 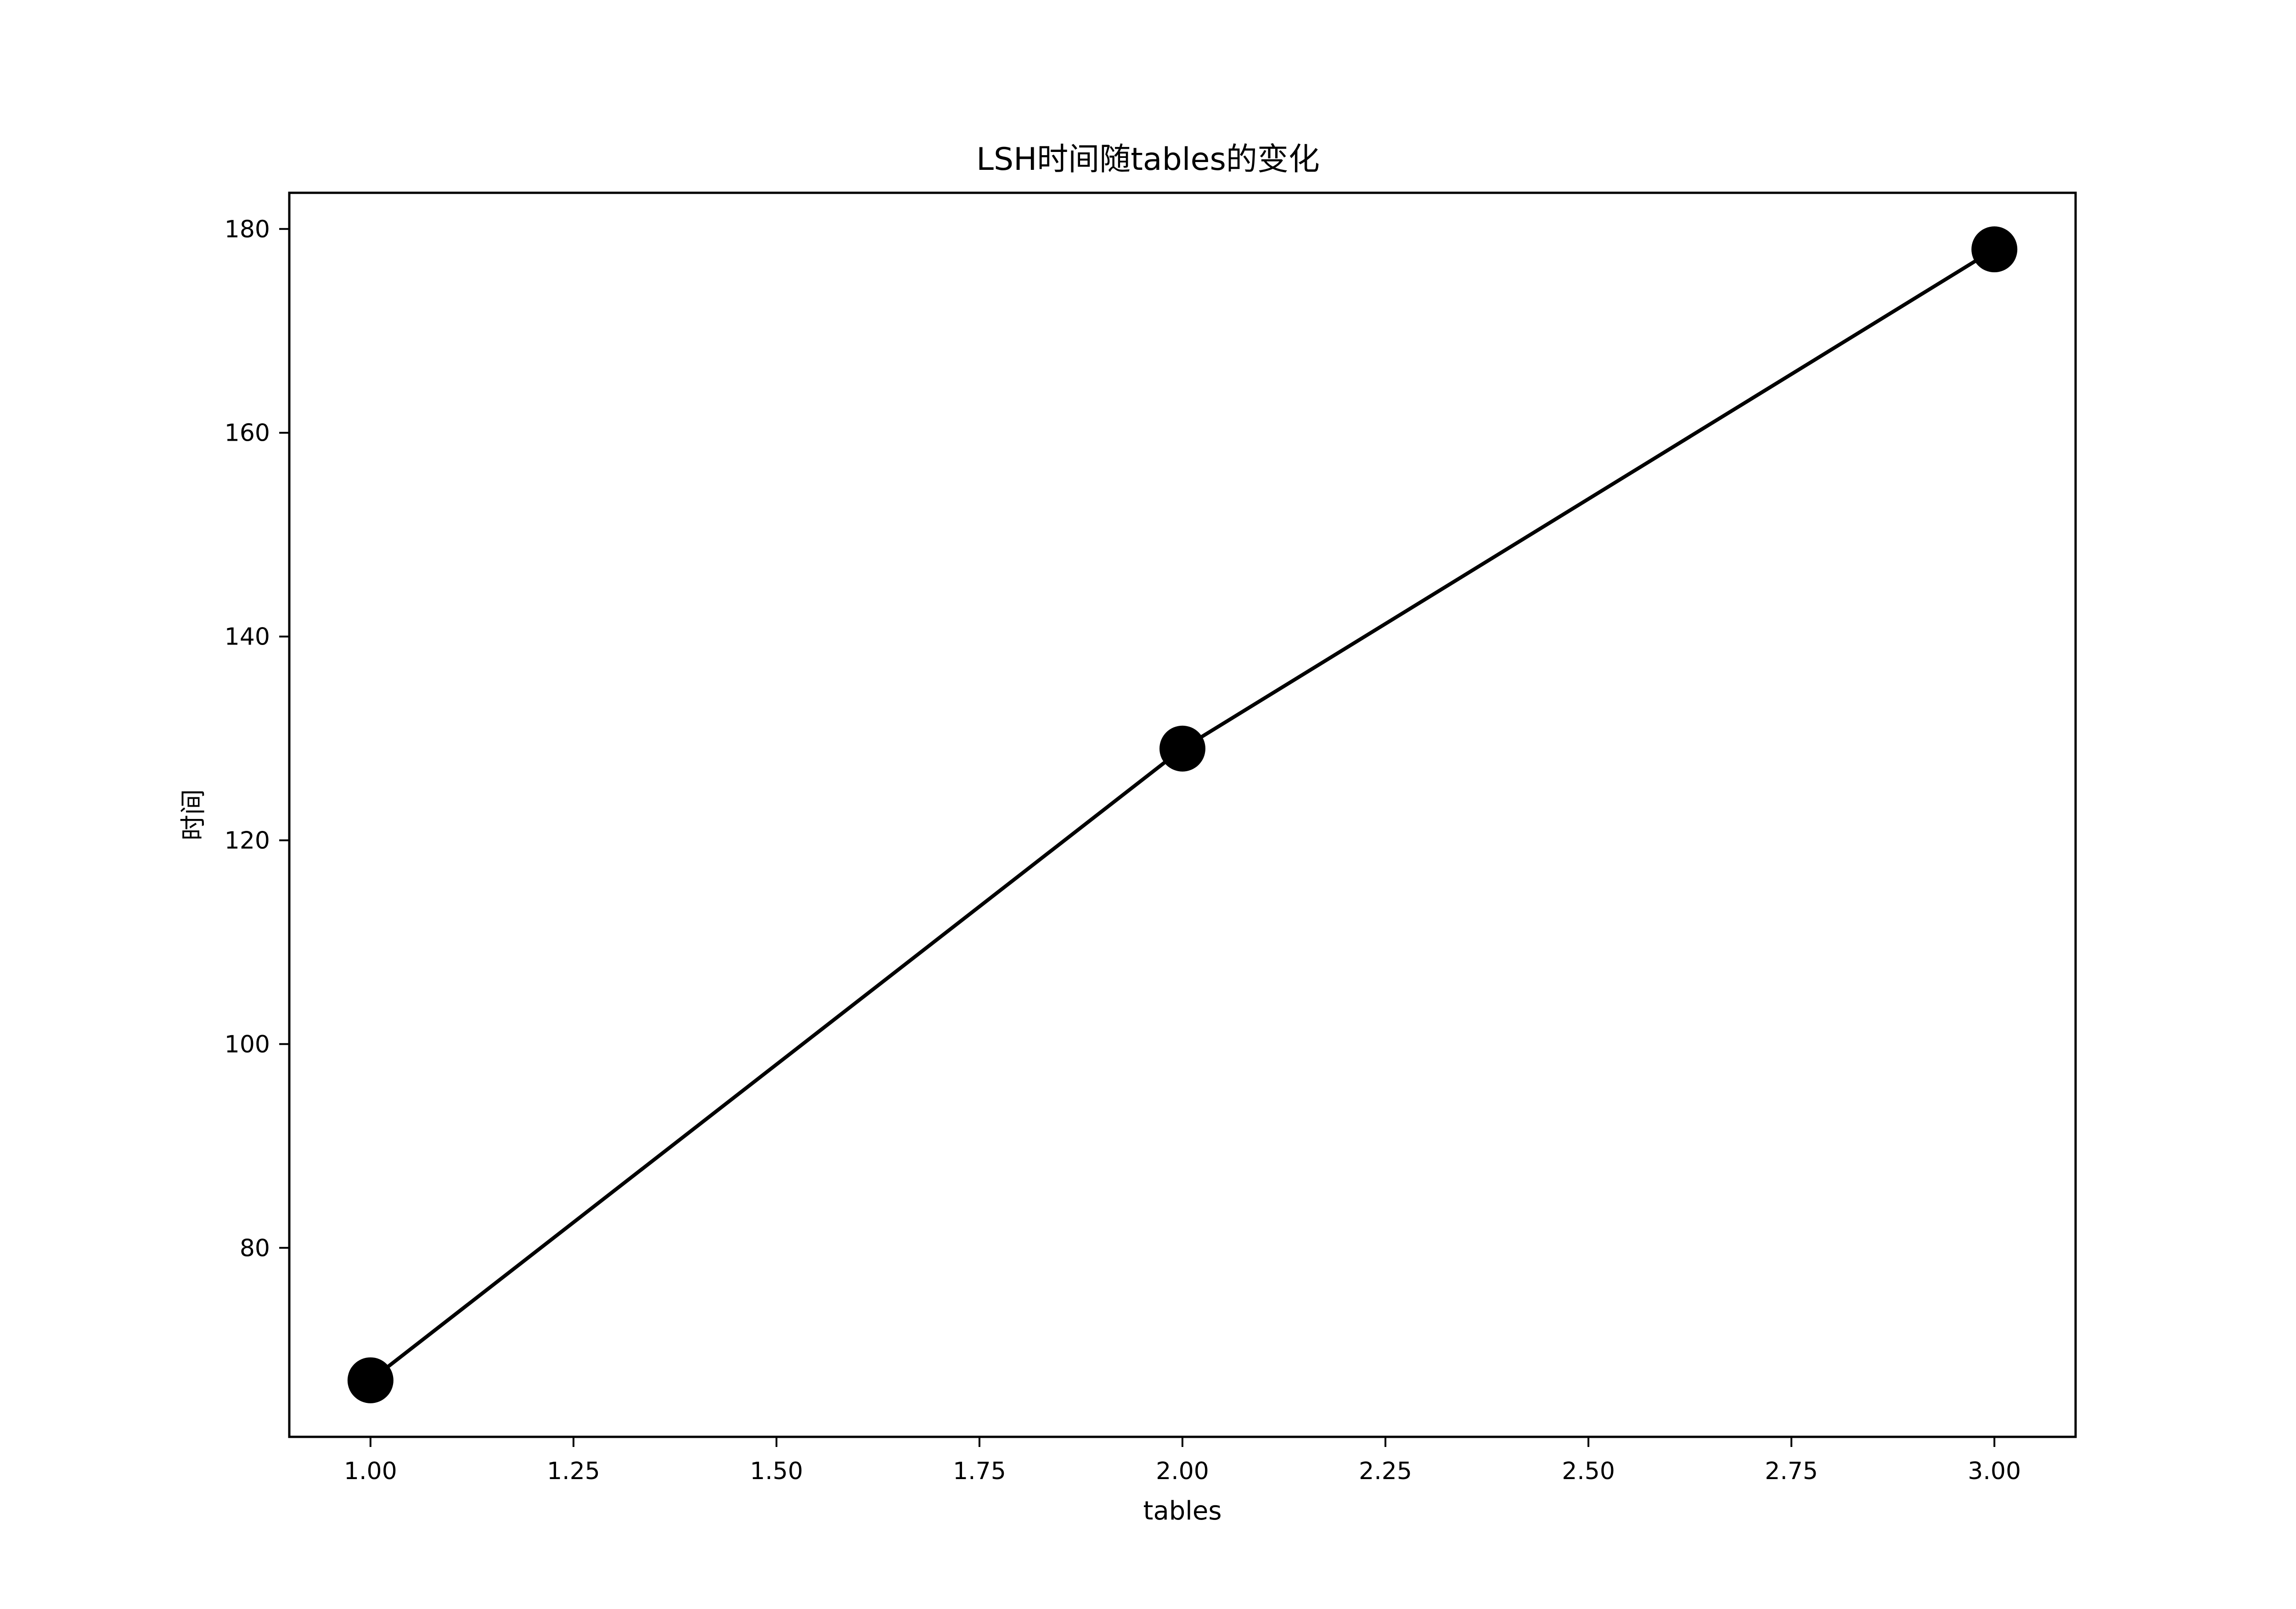 What do you see at coordinates (247, 229) in the screenshot?
I see `y-tick-label: 180` at bounding box center [247, 229].